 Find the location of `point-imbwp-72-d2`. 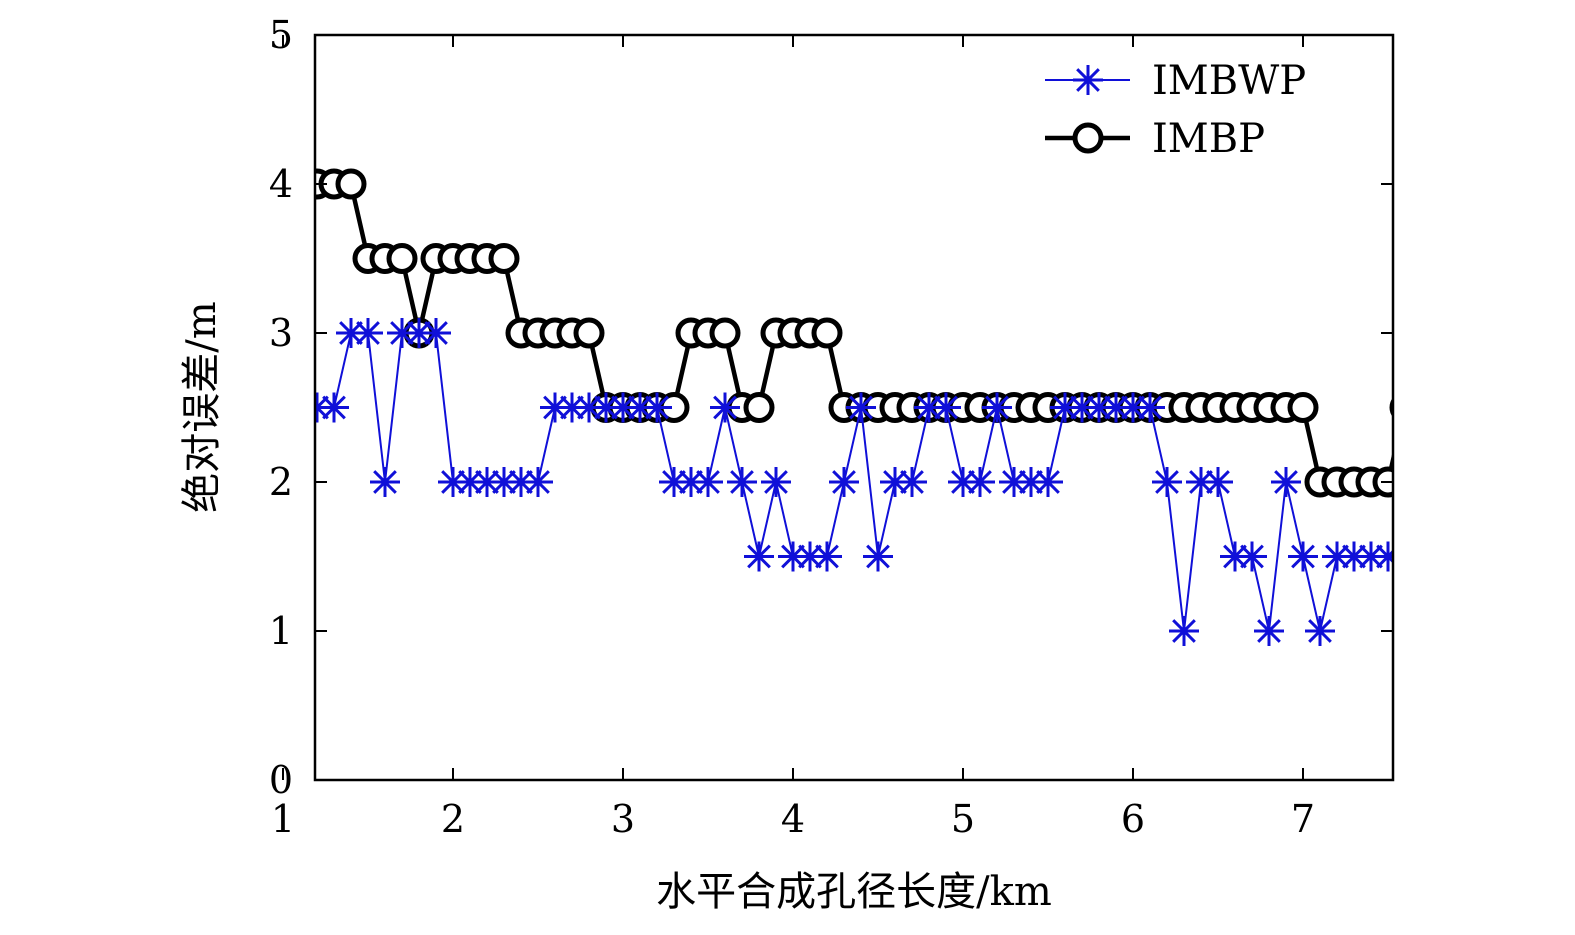

point-imbwp-72-d2 is located at coordinates (1354, 556).